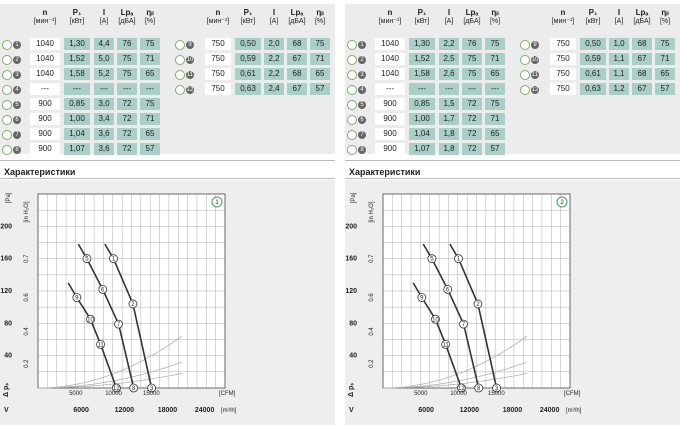  I want to click on table-row: 10 750 0,59 2,2 67 71, so click(167, 59).